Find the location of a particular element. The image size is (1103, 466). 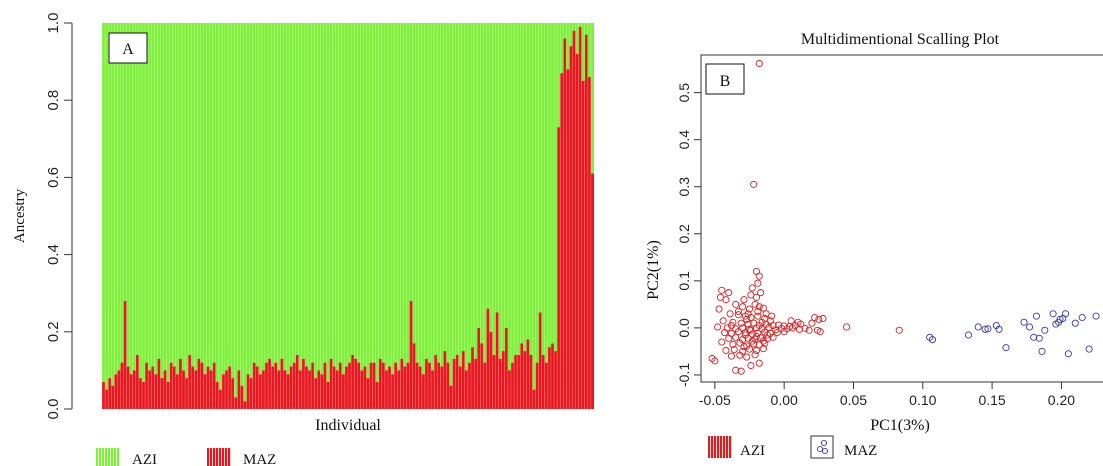

y-tick-label: 0.4 is located at coordinates (684, 140).